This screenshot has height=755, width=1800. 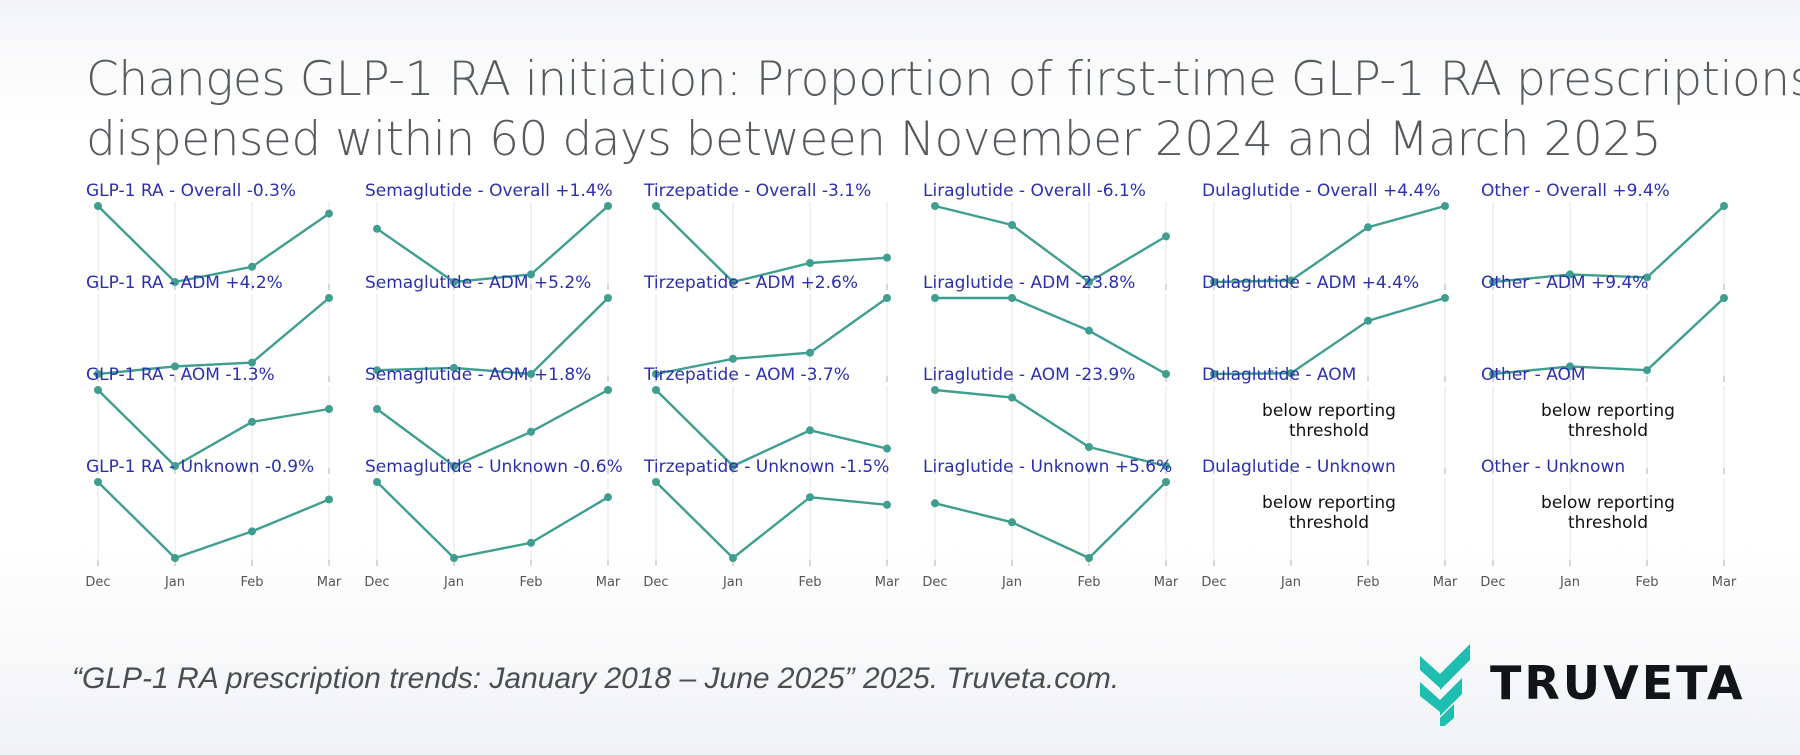 I want to click on panel-title: GLP-1 RA - AOM -1.3%, so click(x=180, y=375).